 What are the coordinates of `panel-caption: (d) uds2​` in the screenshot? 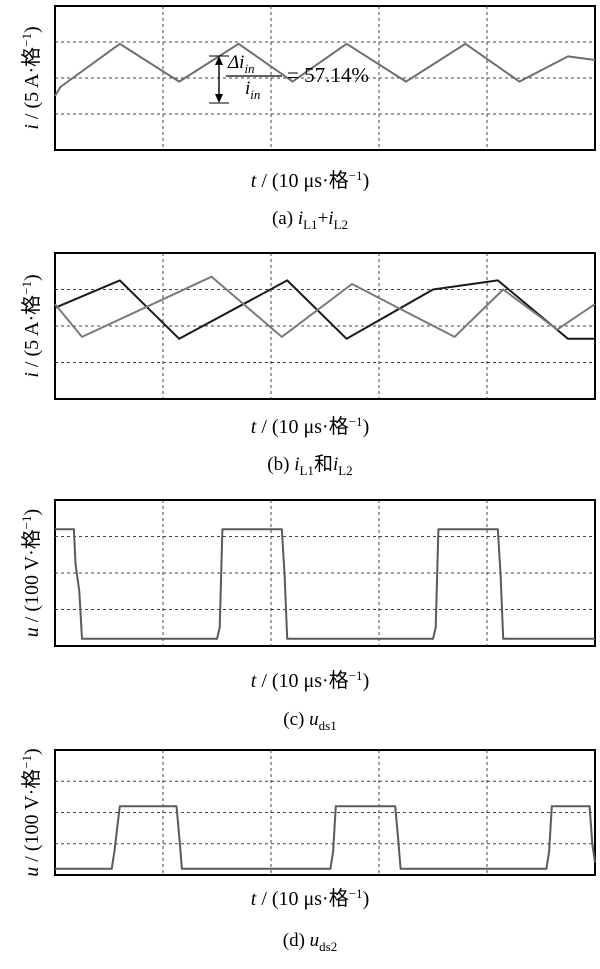 It's located at (310, 942).